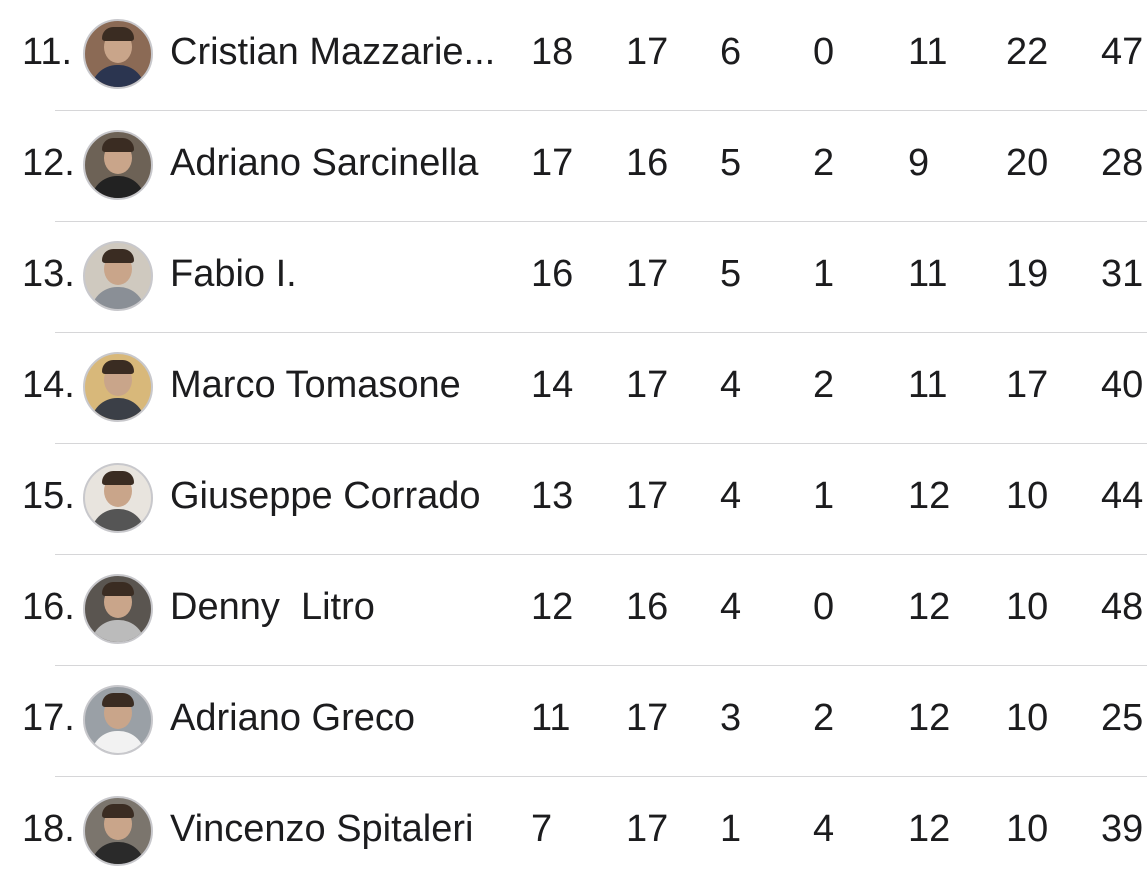  What do you see at coordinates (272, 607) in the screenshot?
I see `player-name: Denny Litro` at bounding box center [272, 607].